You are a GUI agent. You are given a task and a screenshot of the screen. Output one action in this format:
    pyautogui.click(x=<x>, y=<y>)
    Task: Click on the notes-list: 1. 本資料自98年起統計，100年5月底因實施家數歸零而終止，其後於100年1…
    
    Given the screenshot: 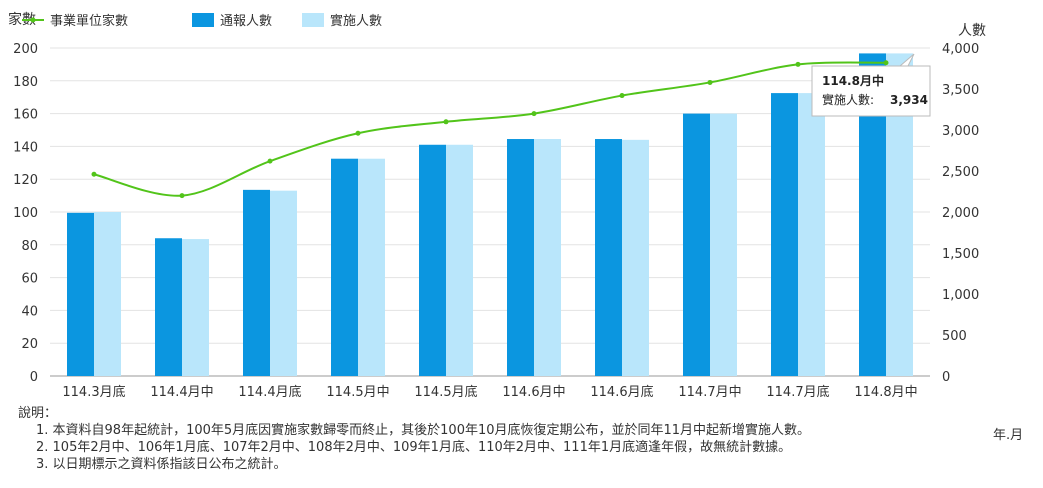 What is the action you would take?
    pyautogui.click(x=414, y=447)
    